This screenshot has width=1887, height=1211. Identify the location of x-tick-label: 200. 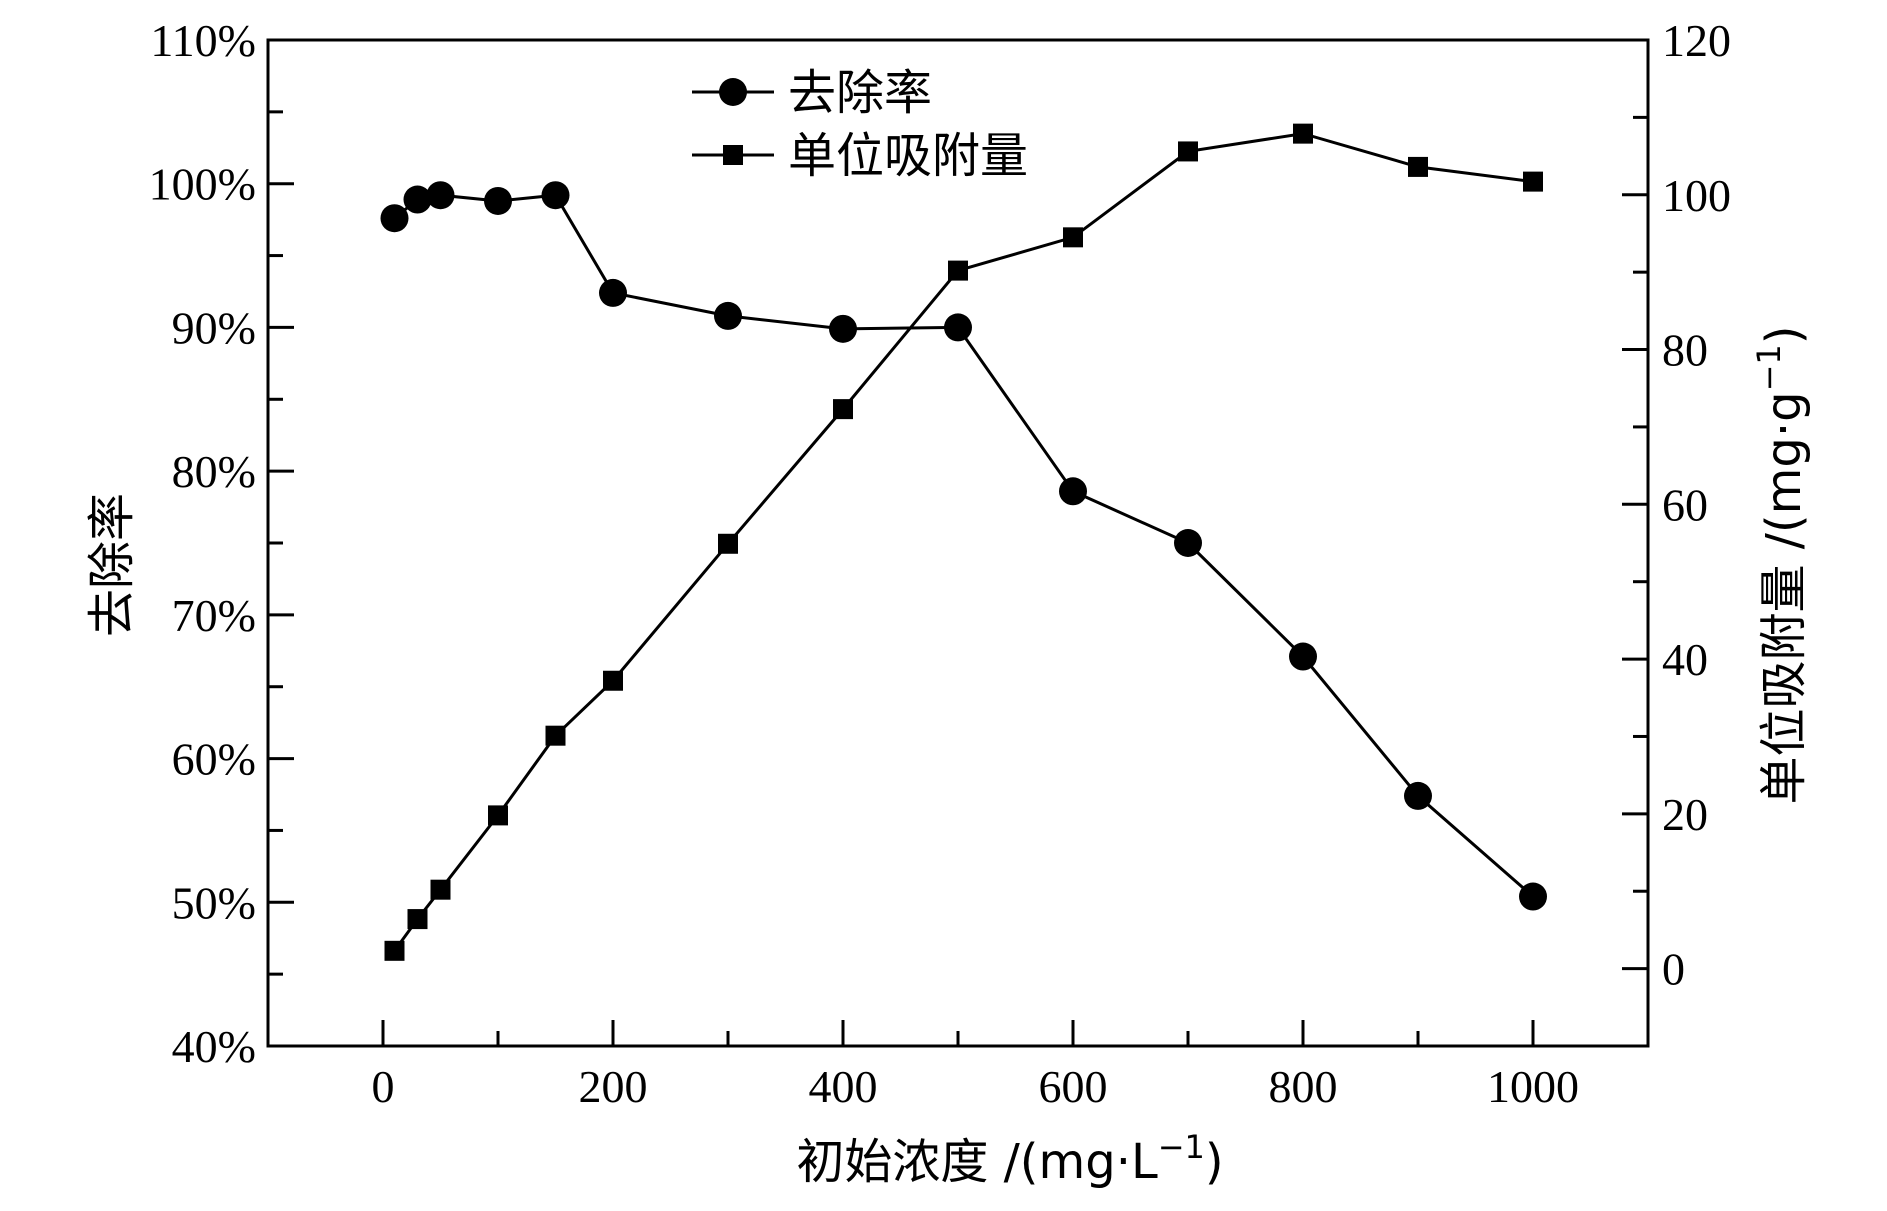
(613, 1086).